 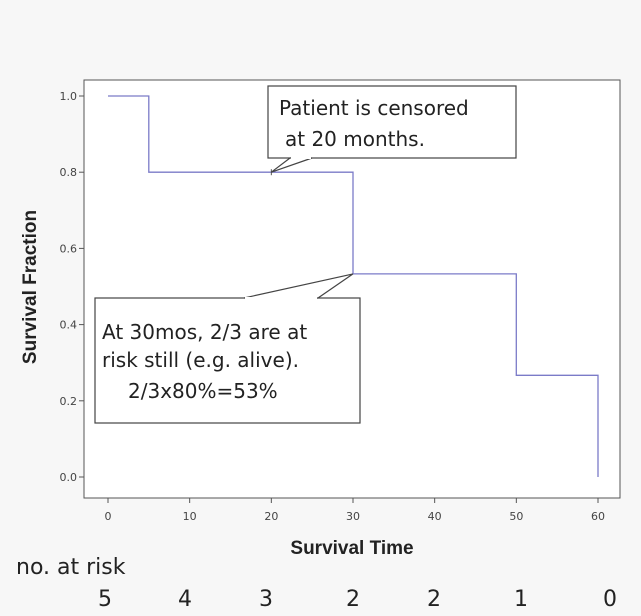 What do you see at coordinates (69, 401) in the screenshot?
I see `y-tick-label: 0.2` at bounding box center [69, 401].